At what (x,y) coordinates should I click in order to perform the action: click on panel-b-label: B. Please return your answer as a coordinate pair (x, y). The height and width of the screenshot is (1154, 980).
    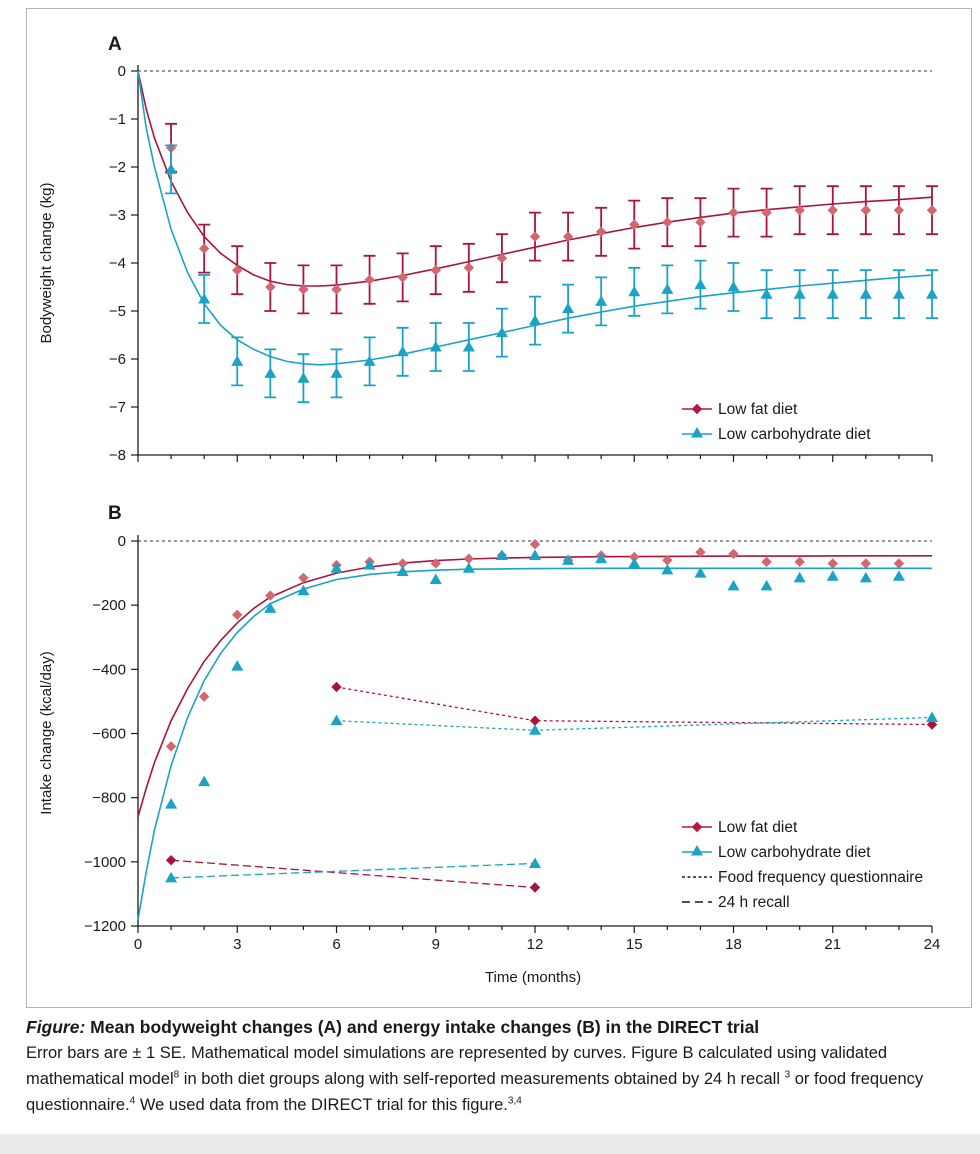
    Looking at the image, I should click on (115, 513).